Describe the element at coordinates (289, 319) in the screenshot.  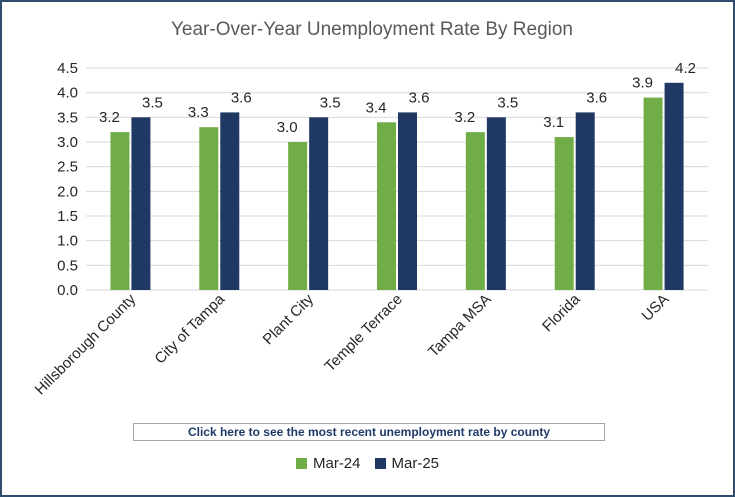
I see `x-tick-label: Plant City` at that location.